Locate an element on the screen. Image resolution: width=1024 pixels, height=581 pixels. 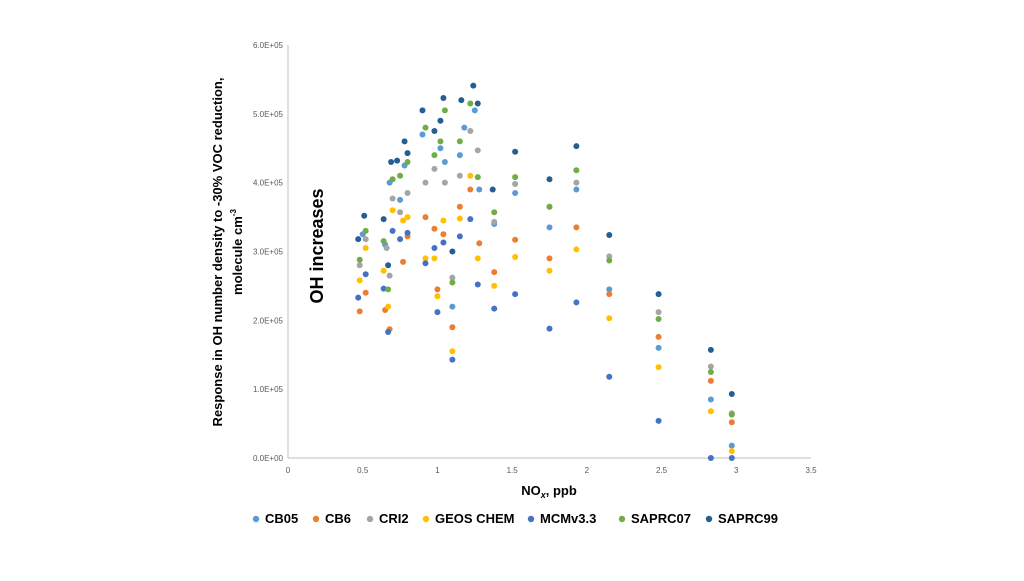
y-tick-label: 3.0E+05 is located at coordinates (268, 252).